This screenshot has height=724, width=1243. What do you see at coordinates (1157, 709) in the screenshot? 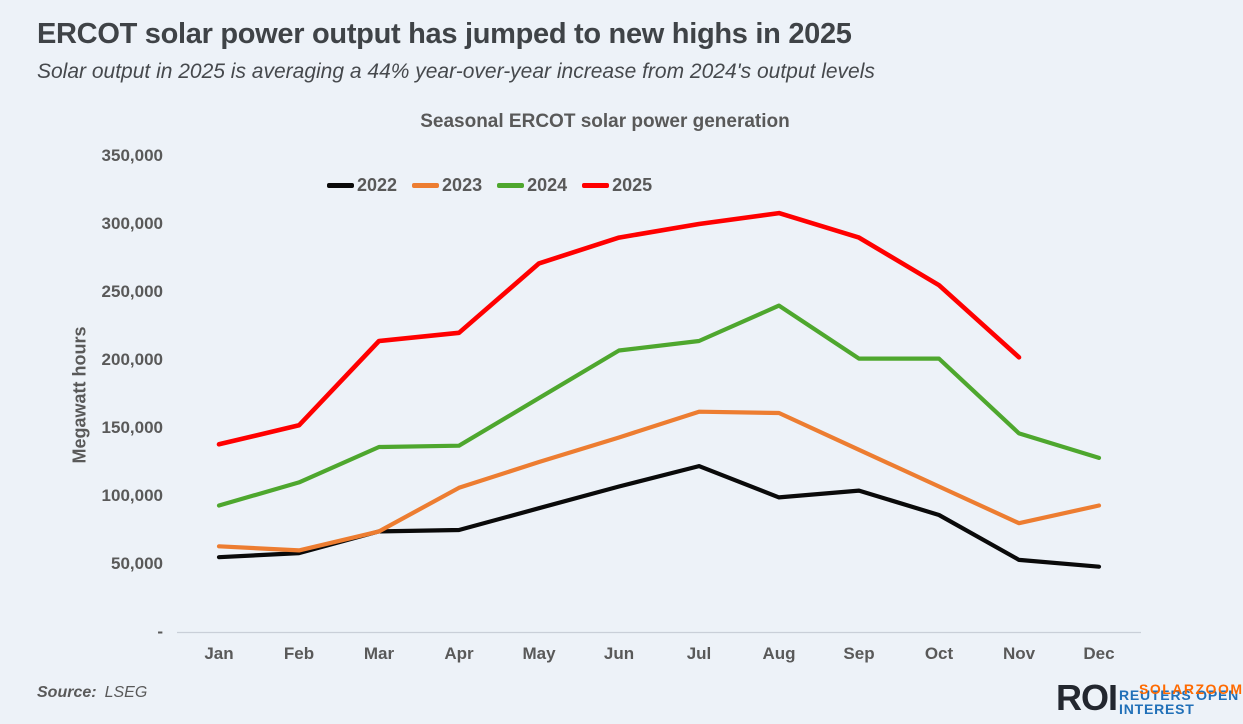
I see `interest-text: INTEREST` at bounding box center [1157, 709].